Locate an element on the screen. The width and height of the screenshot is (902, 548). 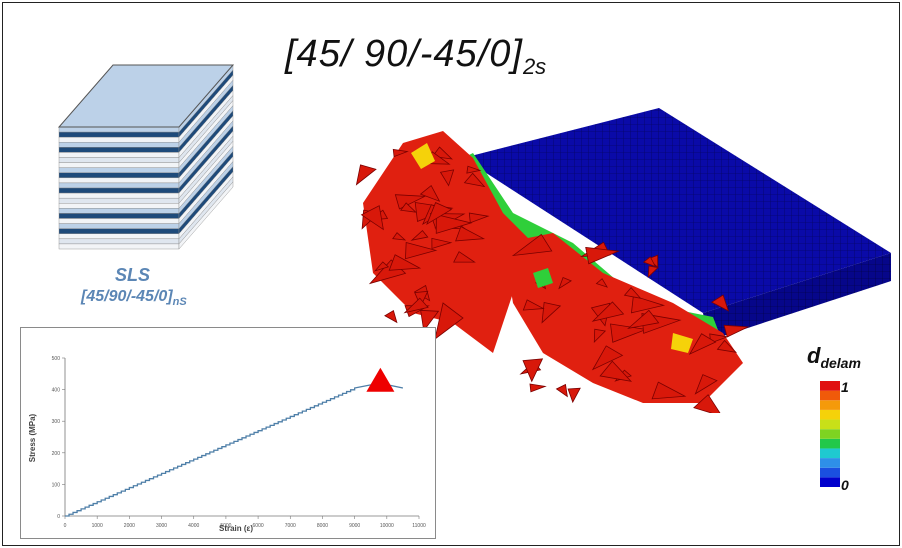
y-axis-label: Stress (MPa) is located at coordinates (32, 437).